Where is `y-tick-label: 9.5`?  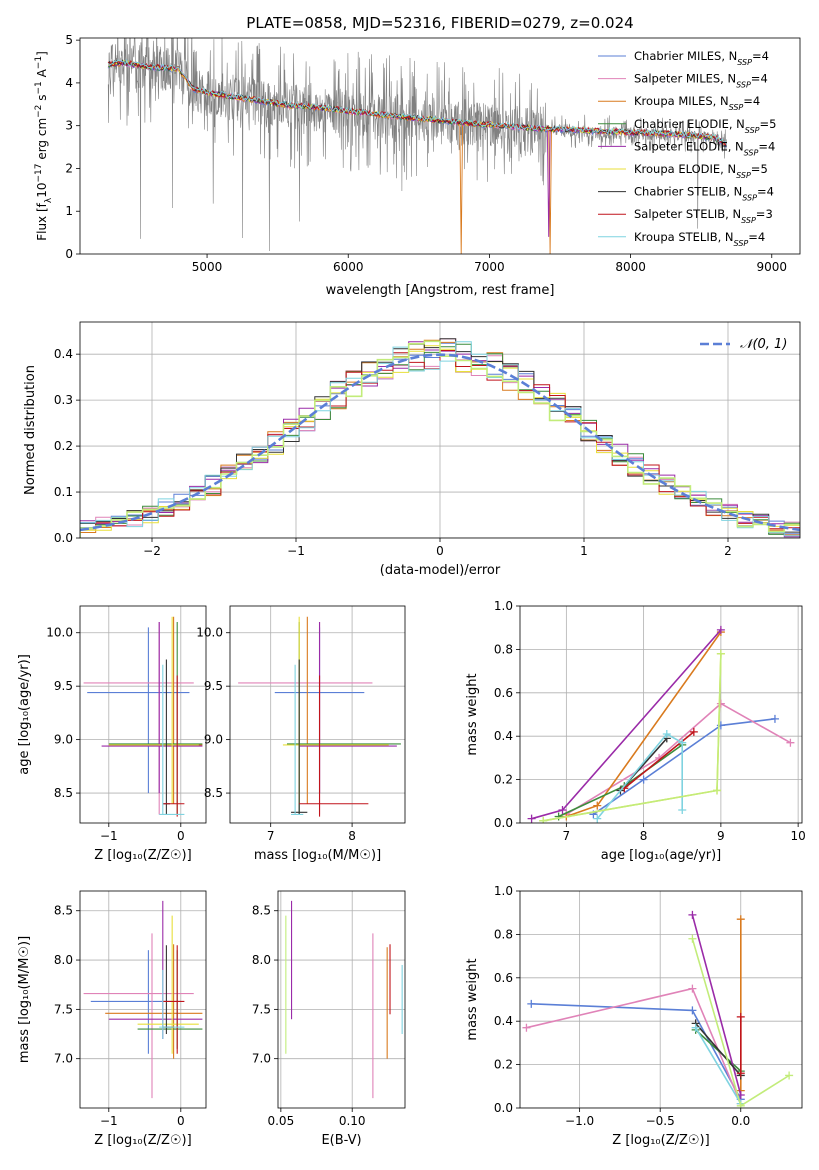 y-tick-label: 9.5 is located at coordinates (63, 686).